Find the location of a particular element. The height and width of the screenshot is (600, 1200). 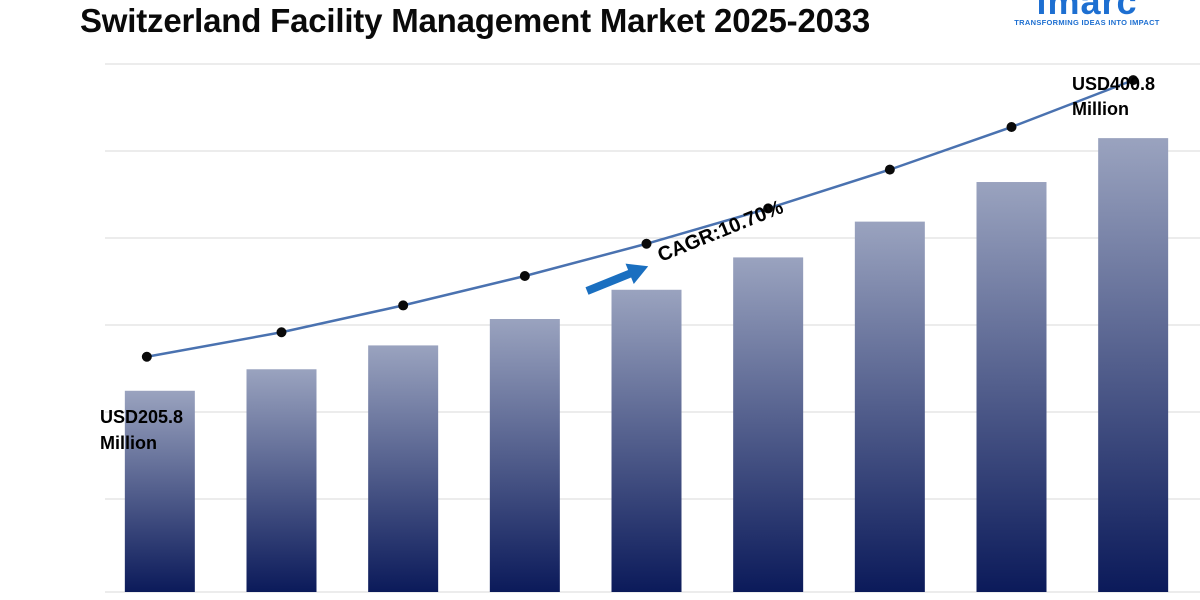

cagr-label: CAGR:10.70% is located at coordinates (721, 231).